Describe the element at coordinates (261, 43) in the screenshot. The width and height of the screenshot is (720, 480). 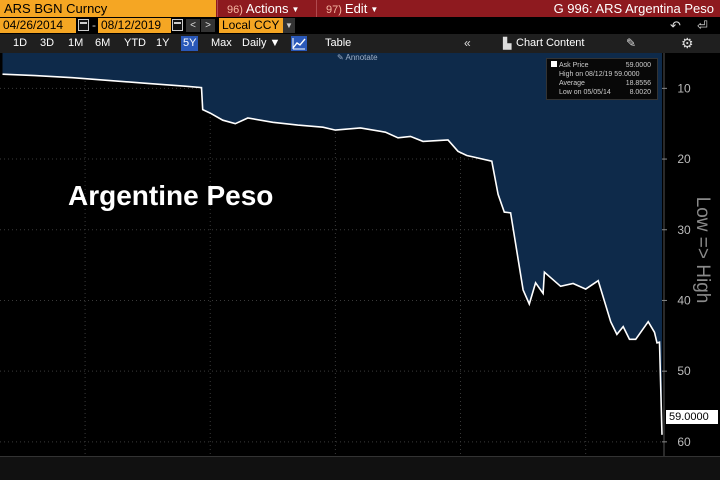
I see `frequency-select: Daily ▼` at that location.